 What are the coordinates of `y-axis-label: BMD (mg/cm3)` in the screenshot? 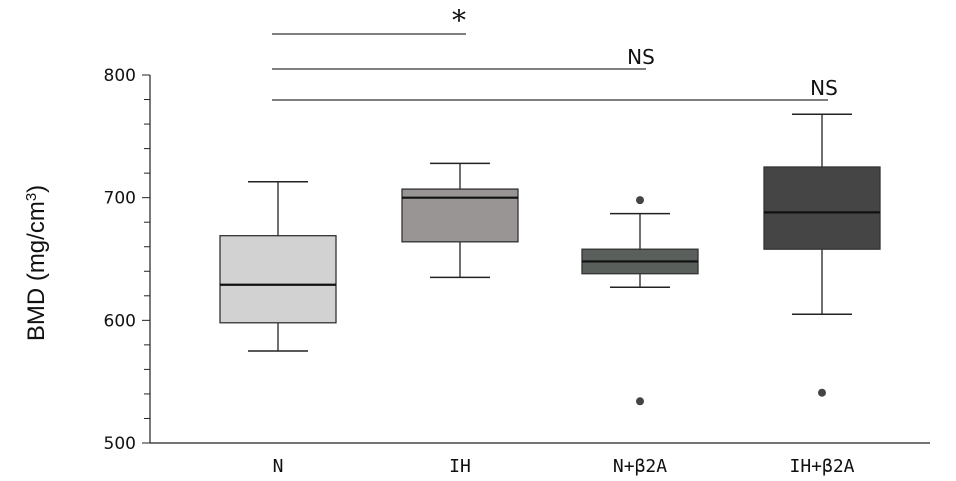 It's located at (37, 263).